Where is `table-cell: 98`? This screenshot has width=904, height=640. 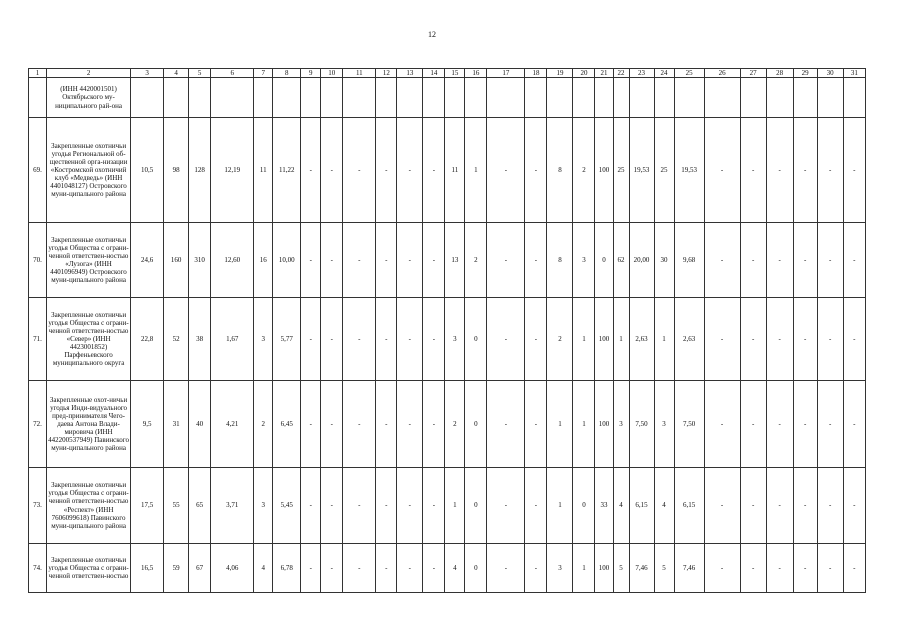 table-cell: 98 is located at coordinates (176, 170).